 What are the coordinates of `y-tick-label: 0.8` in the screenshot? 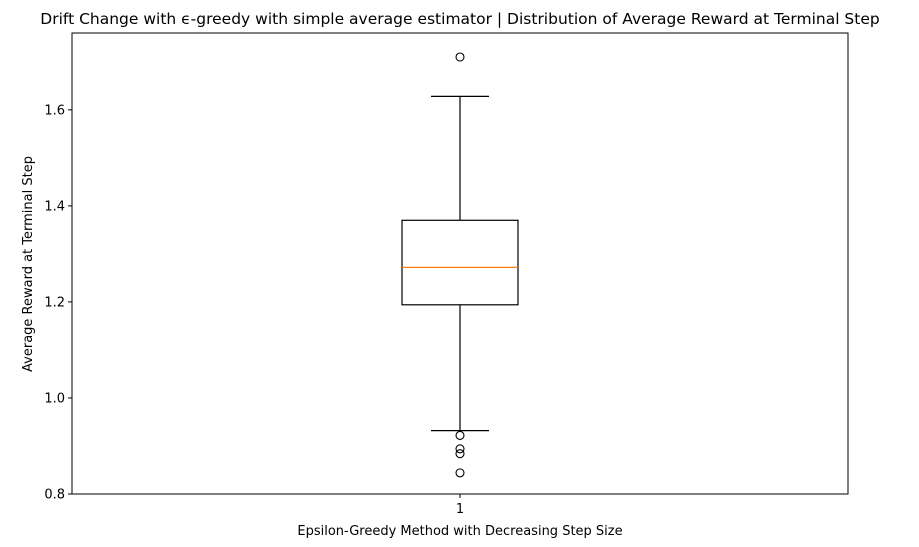 It's located at (54, 495).